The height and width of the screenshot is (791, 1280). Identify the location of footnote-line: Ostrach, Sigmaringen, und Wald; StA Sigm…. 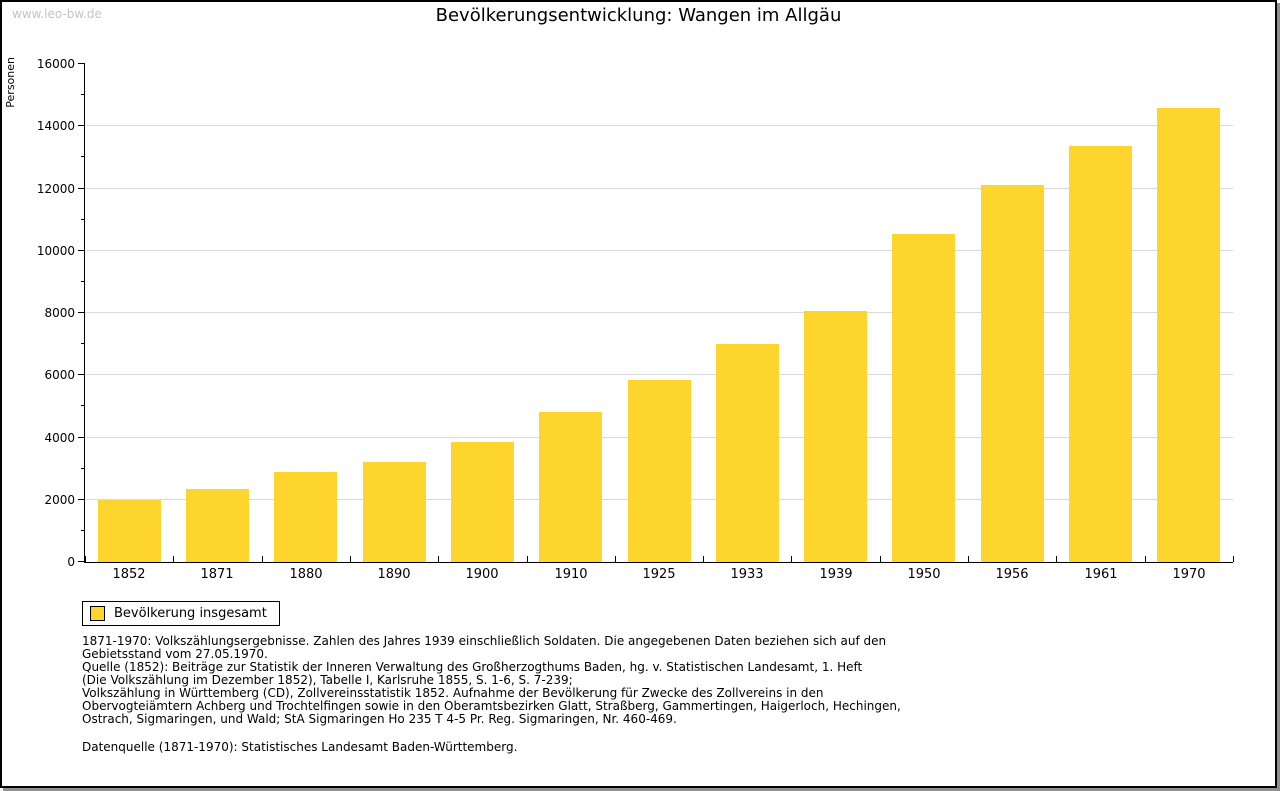
(379, 719).